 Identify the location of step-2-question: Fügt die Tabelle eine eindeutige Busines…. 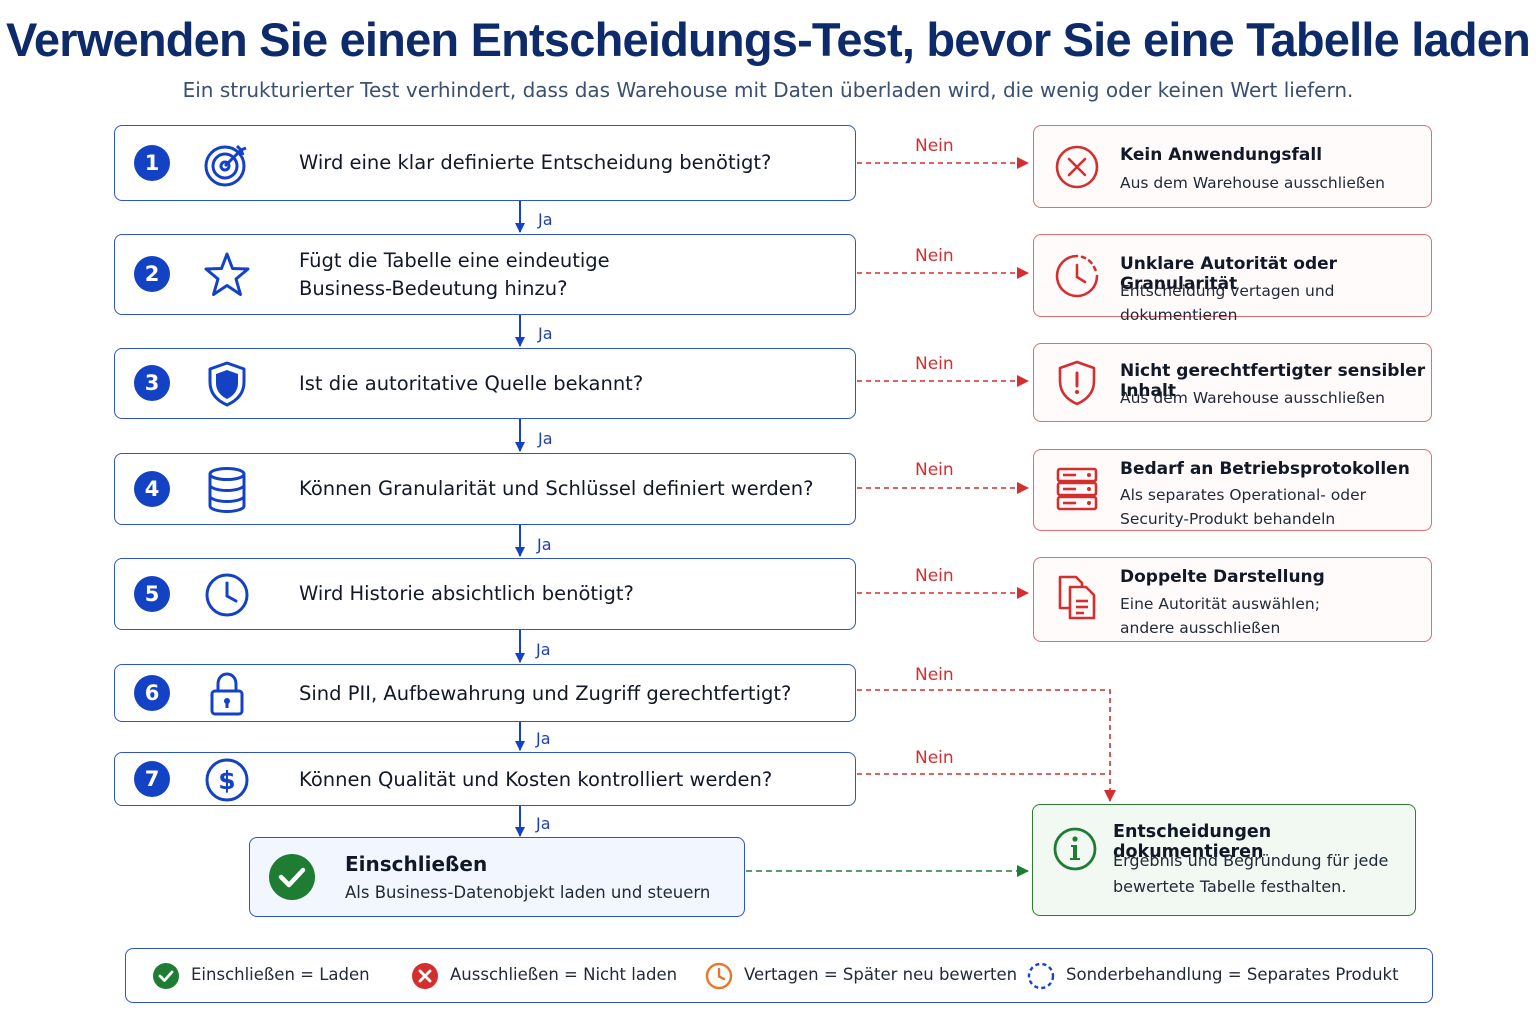
(454, 274).